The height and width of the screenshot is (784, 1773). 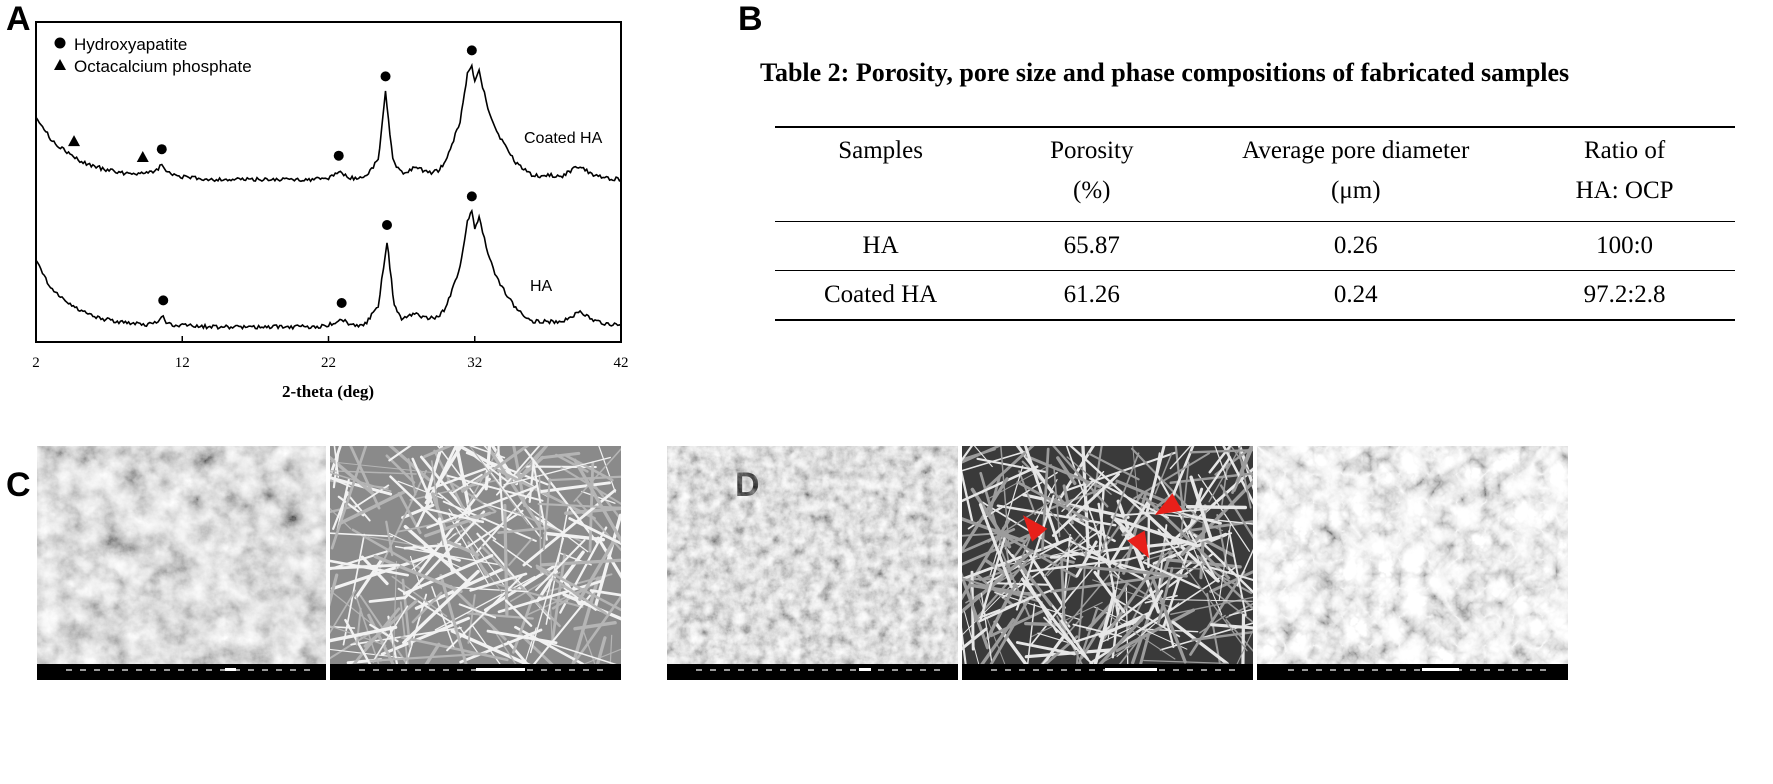 What do you see at coordinates (1412, 555) in the screenshot?
I see `sem-texture-flakes` at bounding box center [1412, 555].